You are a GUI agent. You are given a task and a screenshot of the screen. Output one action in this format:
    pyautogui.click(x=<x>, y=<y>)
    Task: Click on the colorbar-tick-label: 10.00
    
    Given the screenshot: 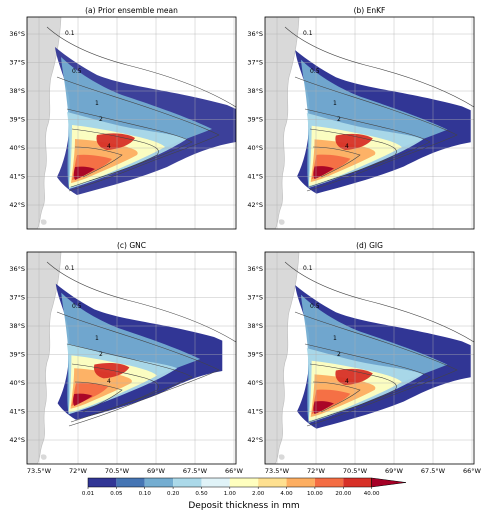 What is the action you would take?
    pyautogui.click(x=315, y=494)
    